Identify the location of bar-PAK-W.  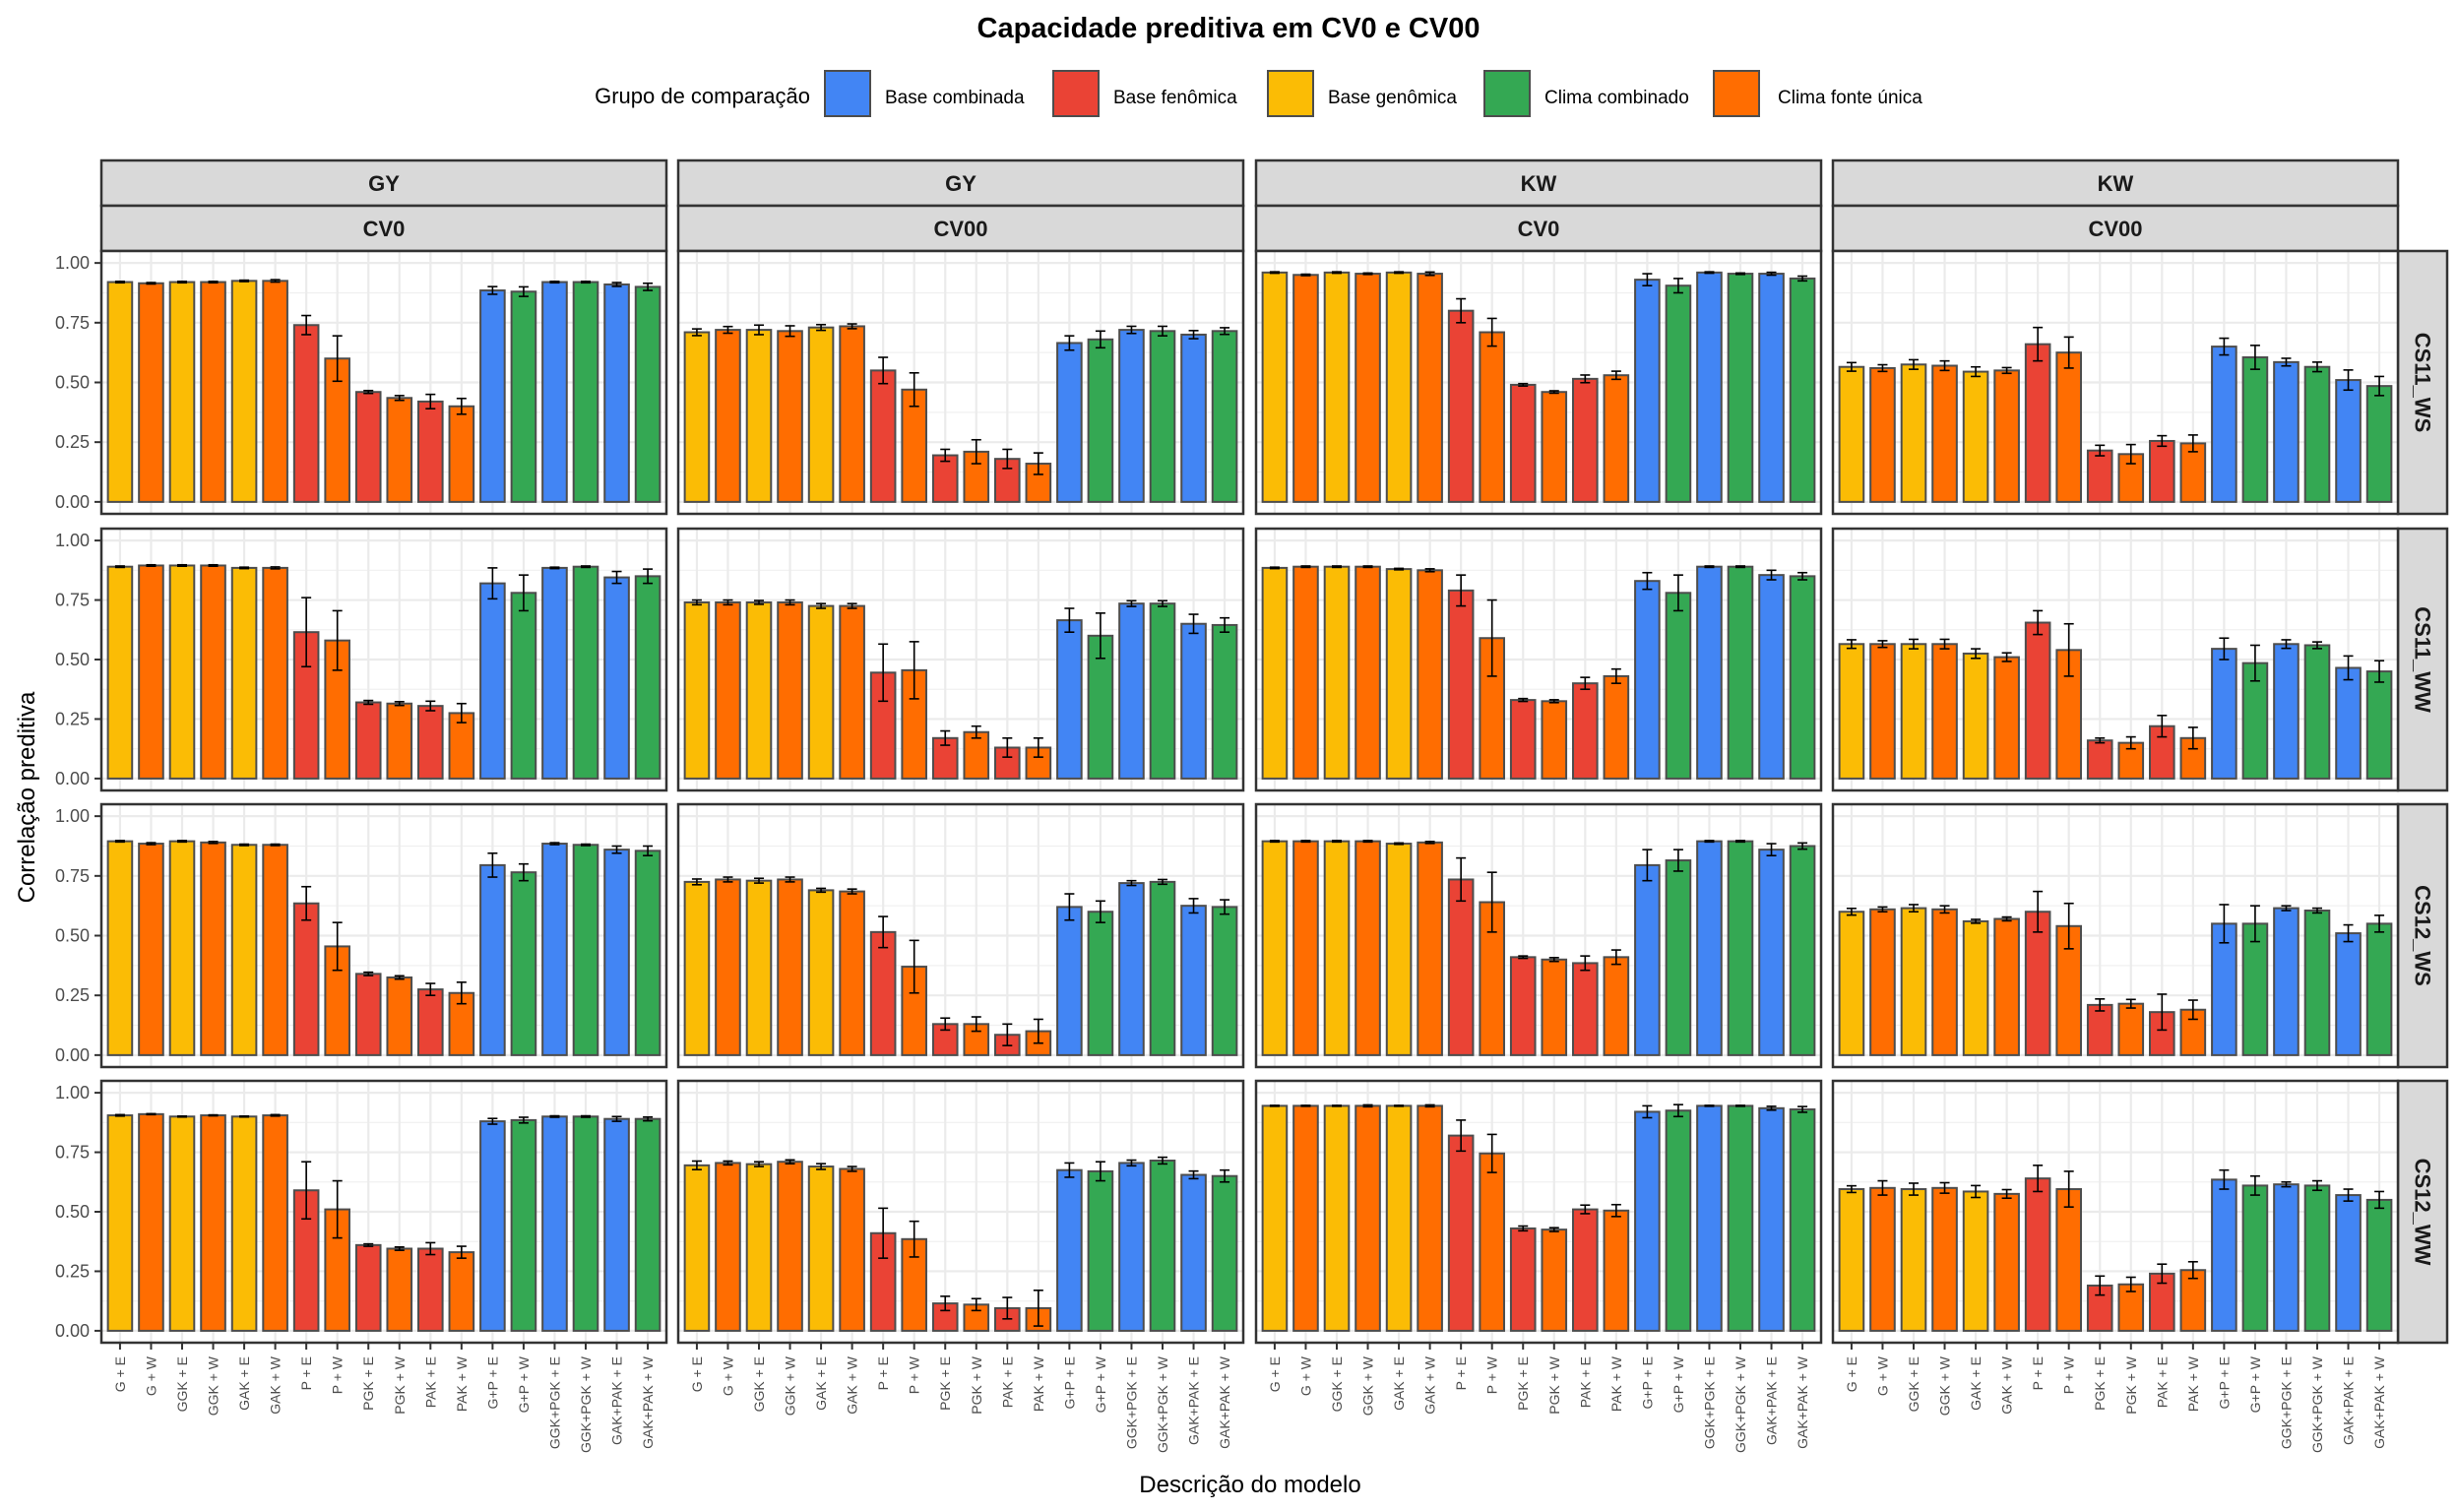
(461, 454).